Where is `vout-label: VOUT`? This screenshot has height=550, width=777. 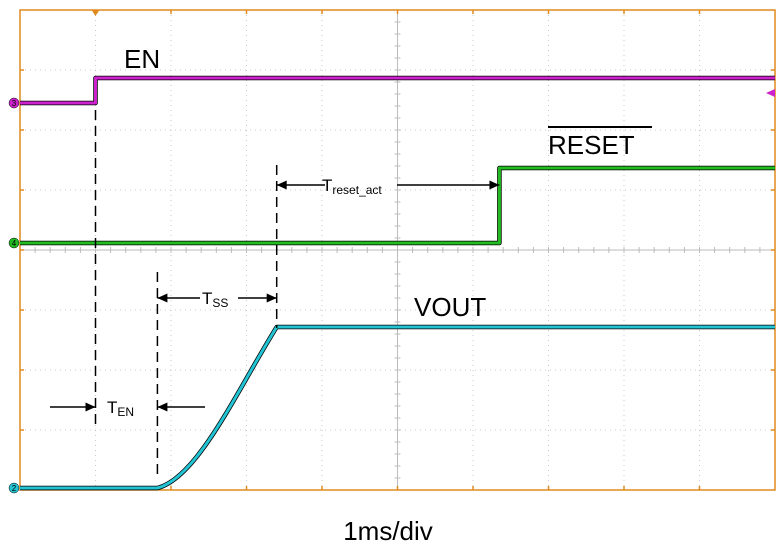
vout-label: VOUT is located at coordinates (450, 307).